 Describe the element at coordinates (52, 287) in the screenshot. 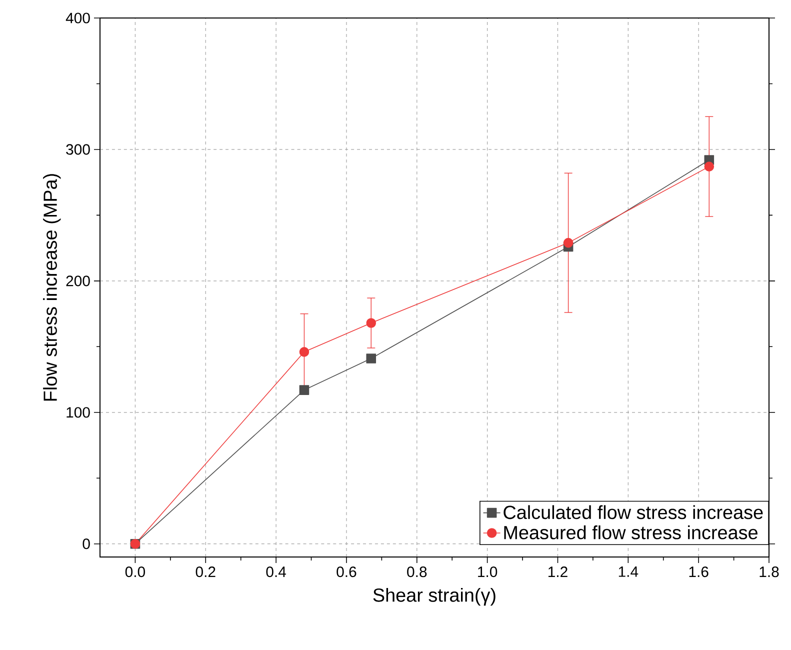

I see `y-axis-title: Flow stress increase (MPa)` at that location.